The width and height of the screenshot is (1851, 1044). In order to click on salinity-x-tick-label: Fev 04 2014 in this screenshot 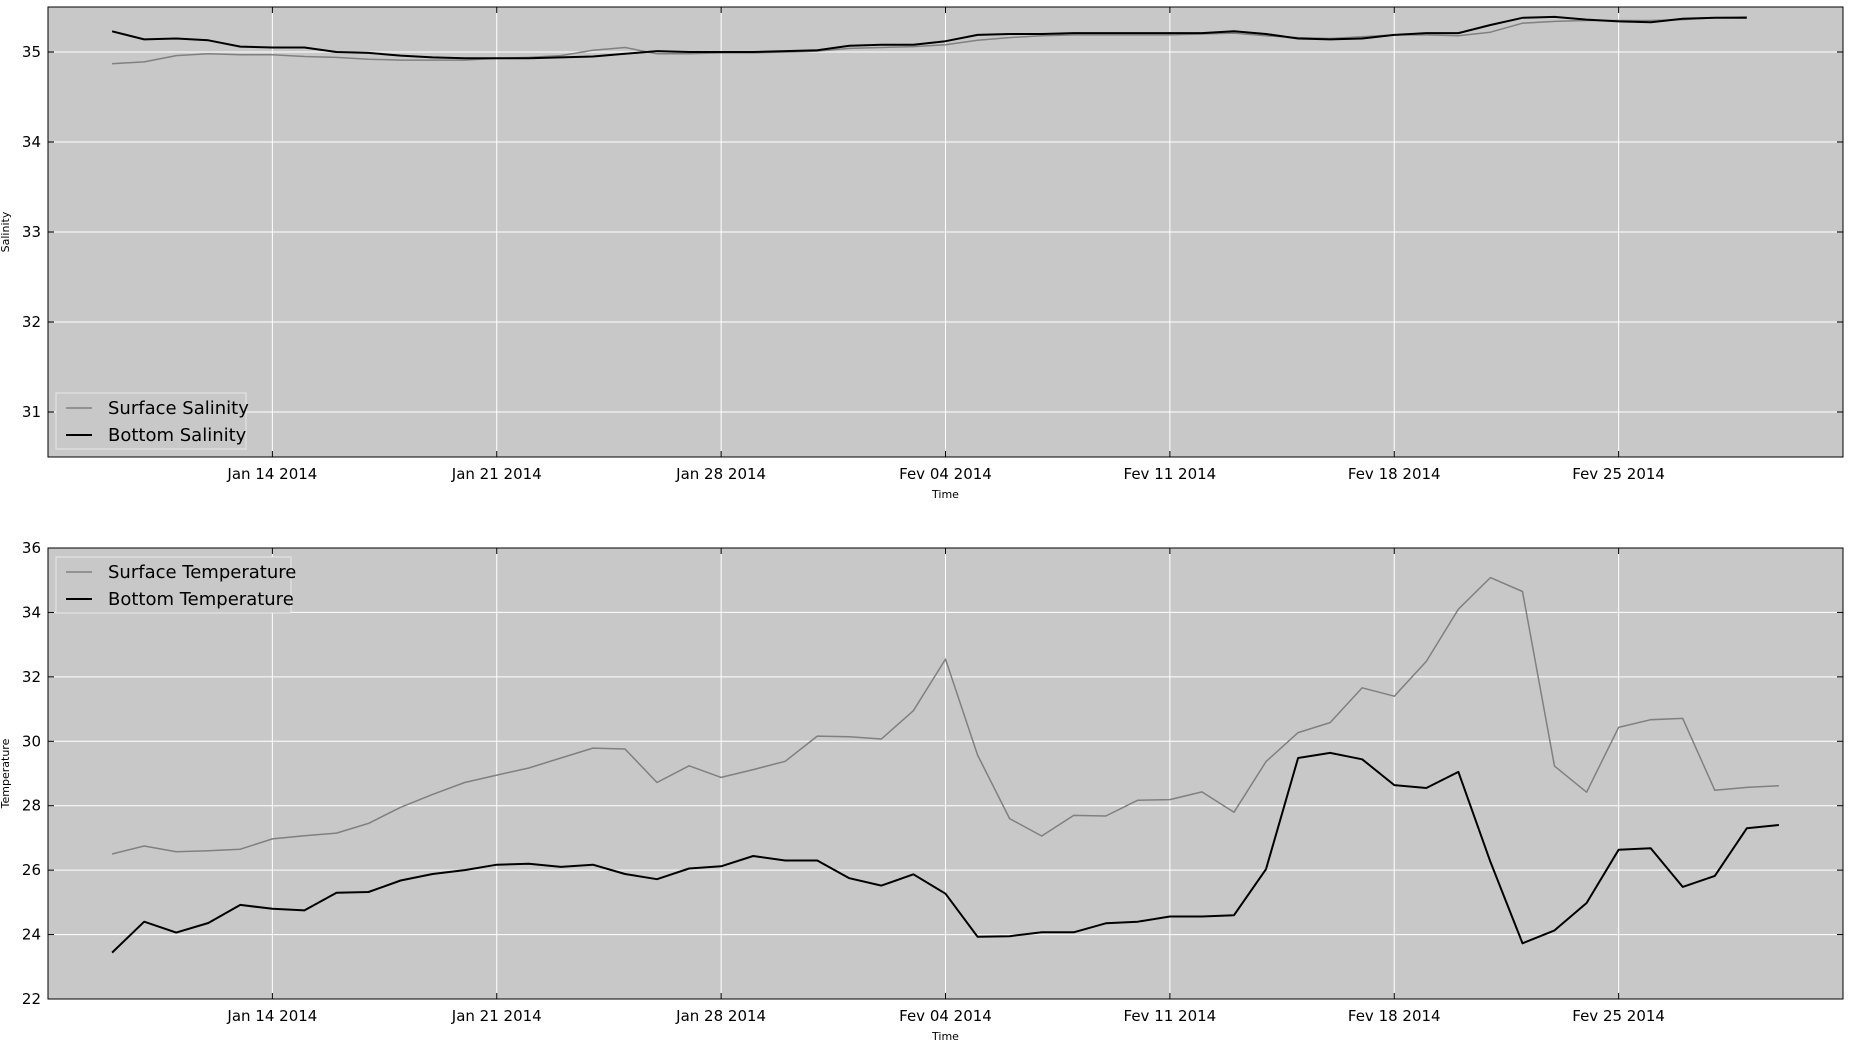, I will do `click(945, 474)`.